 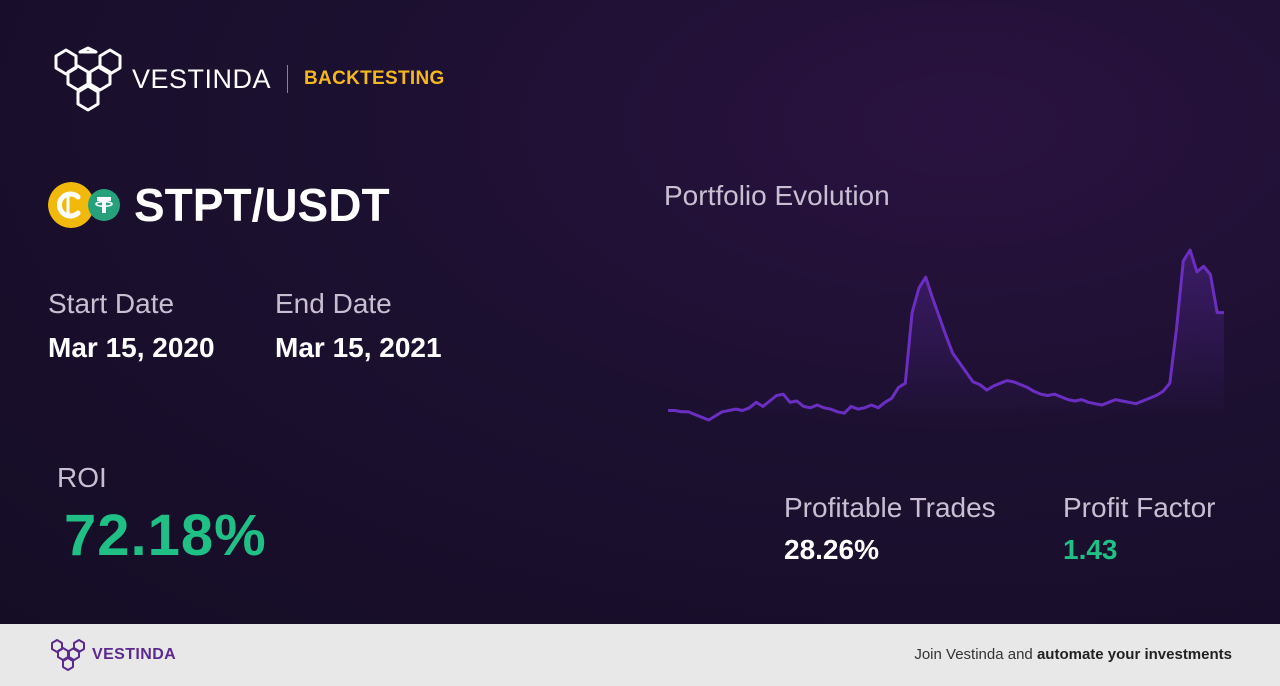 What do you see at coordinates (71, 205) in the screenshot?
I see `stpt-coin-icon` at bounding box center [71, 205].